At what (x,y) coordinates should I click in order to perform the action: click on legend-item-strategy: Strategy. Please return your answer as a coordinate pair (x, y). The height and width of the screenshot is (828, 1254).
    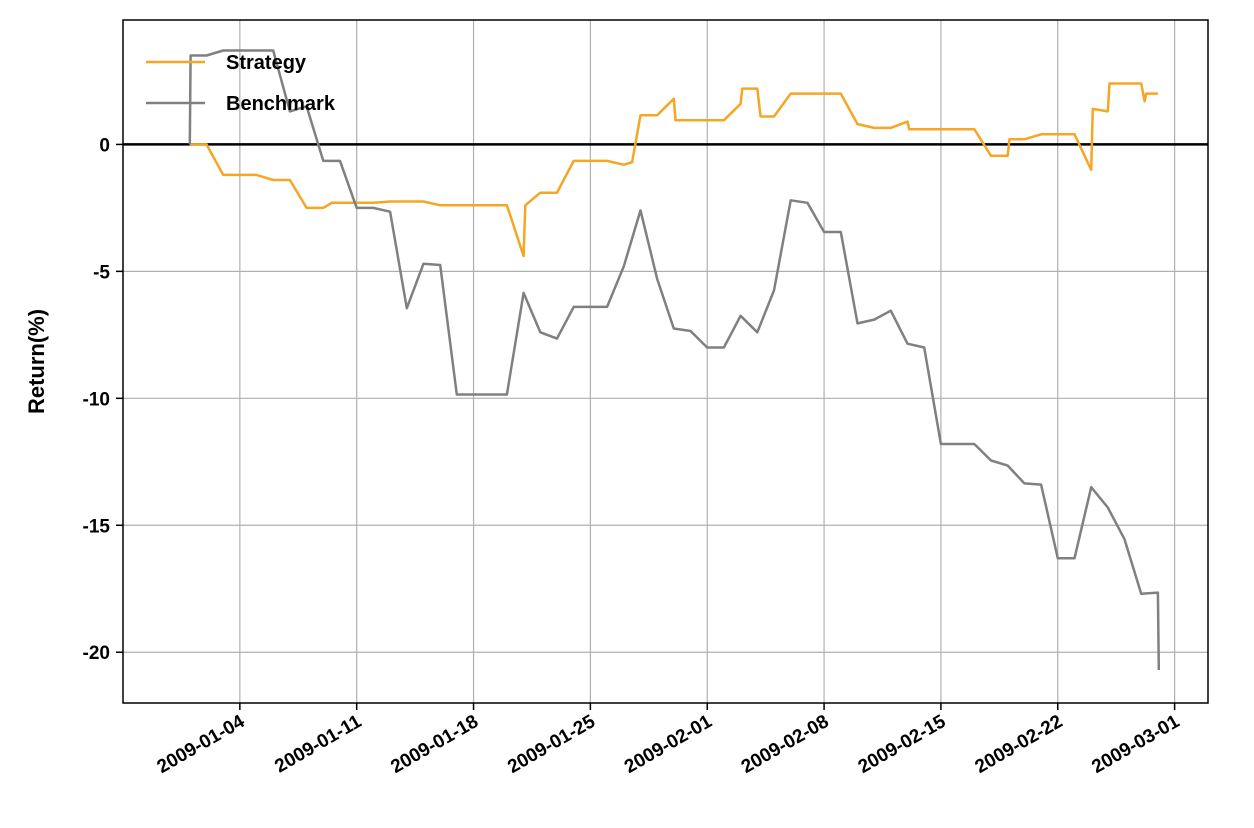
    Looking at the image, I should click on (226, 63).